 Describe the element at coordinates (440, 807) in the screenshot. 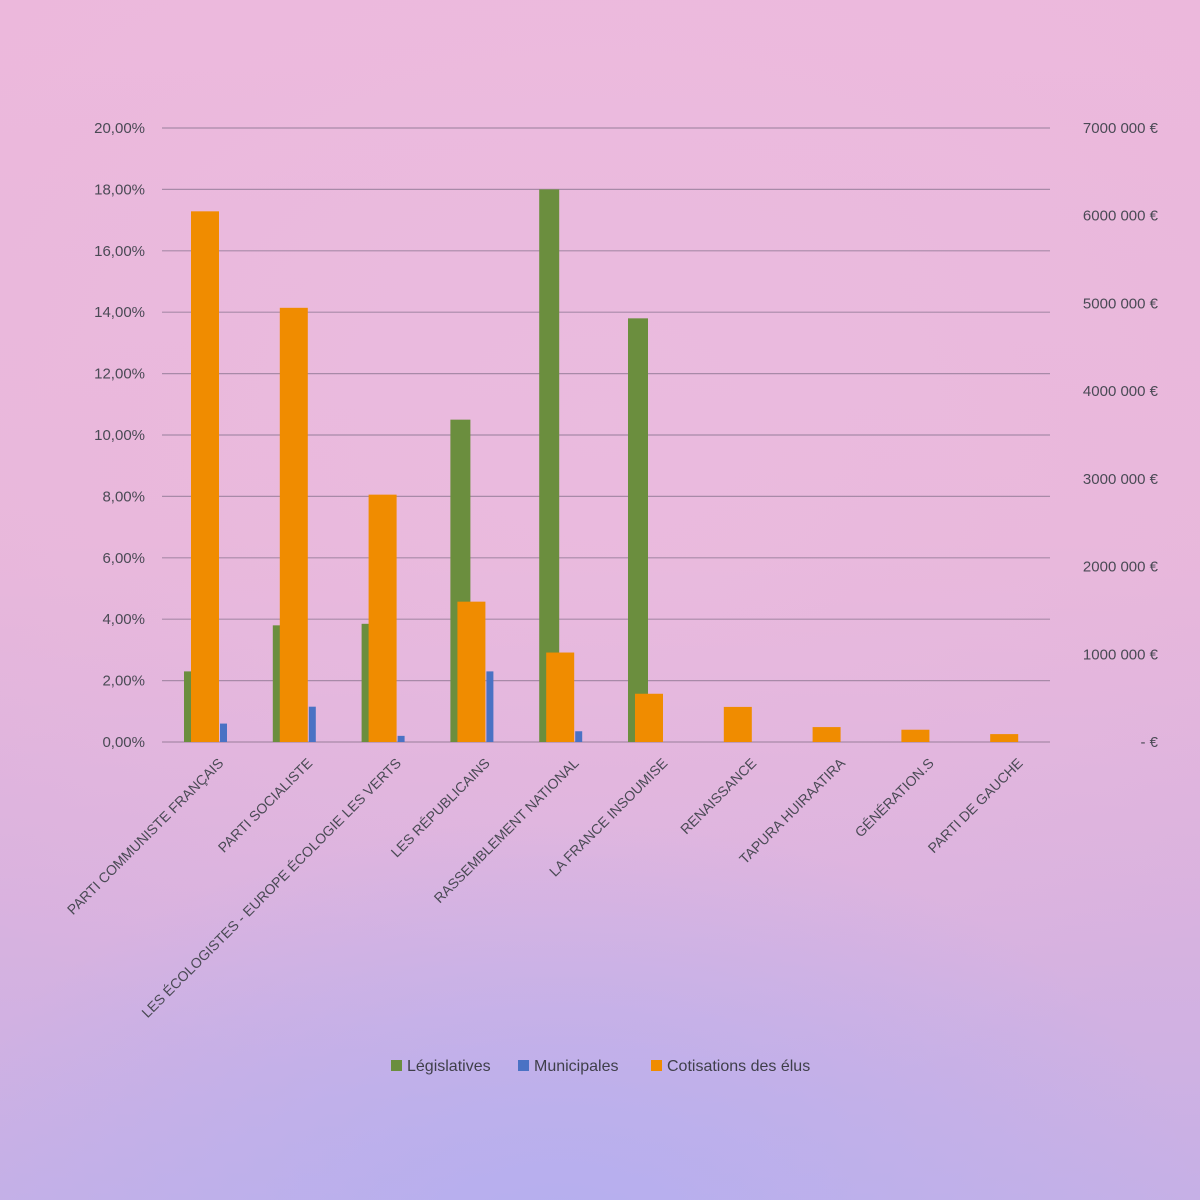

I see `category-label: LES RÉPUBLICAINS` at that location.